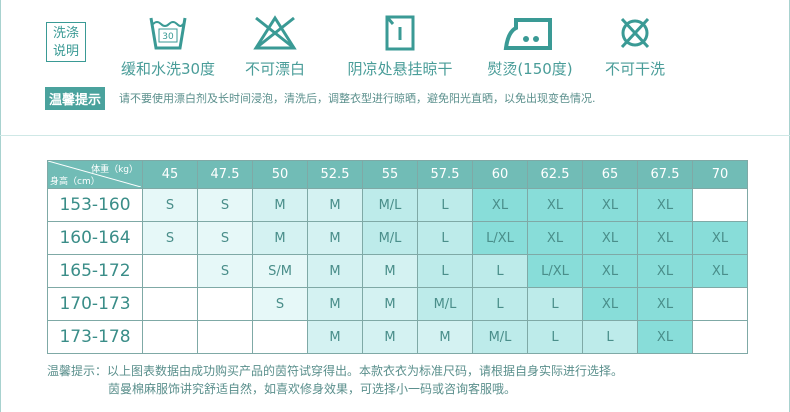 The image size is (790, 412). Describe the element at coordinates (280, 271) in the screenshot. I see `size-cell: S/M` at that location.